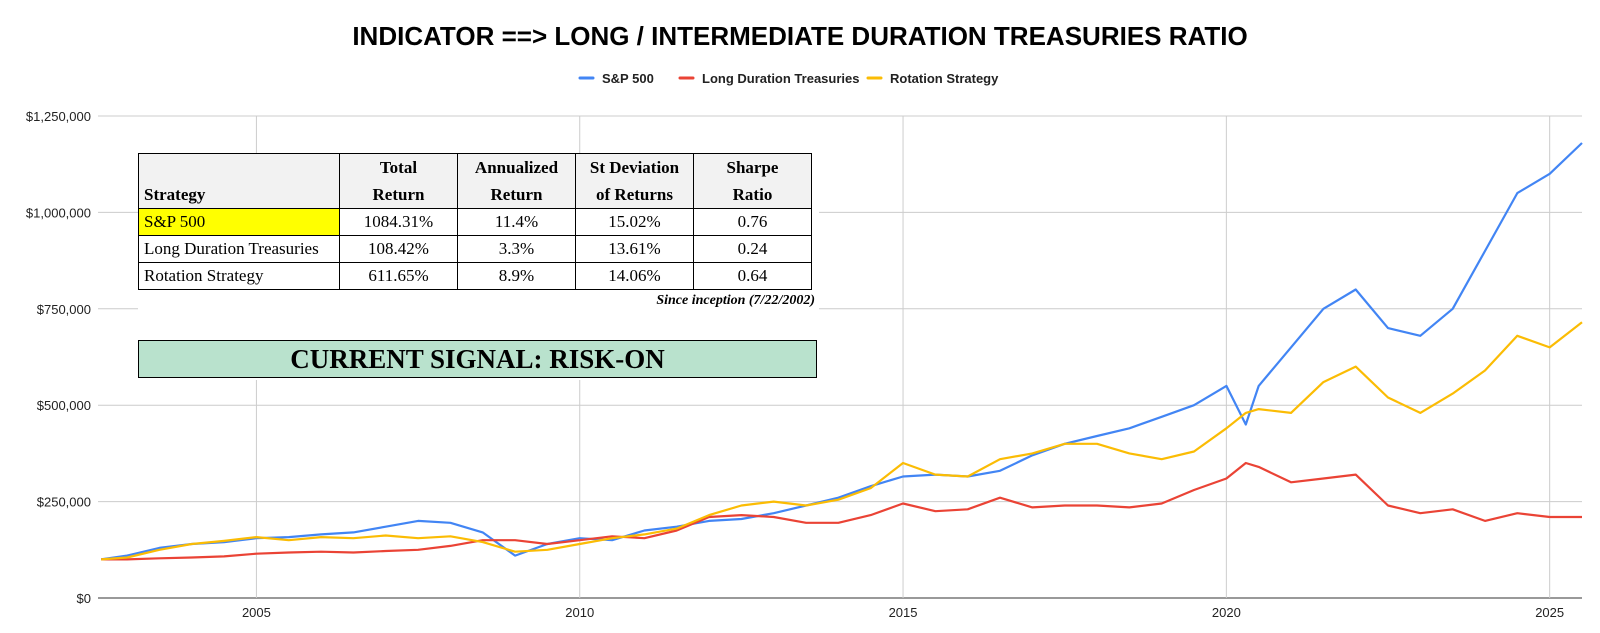 The image size is (1600, 633). What do you see at coordinates (64, 405) in the screenshot?
I see `y-tick-label: $500,000` at bounding box center [64, 405].